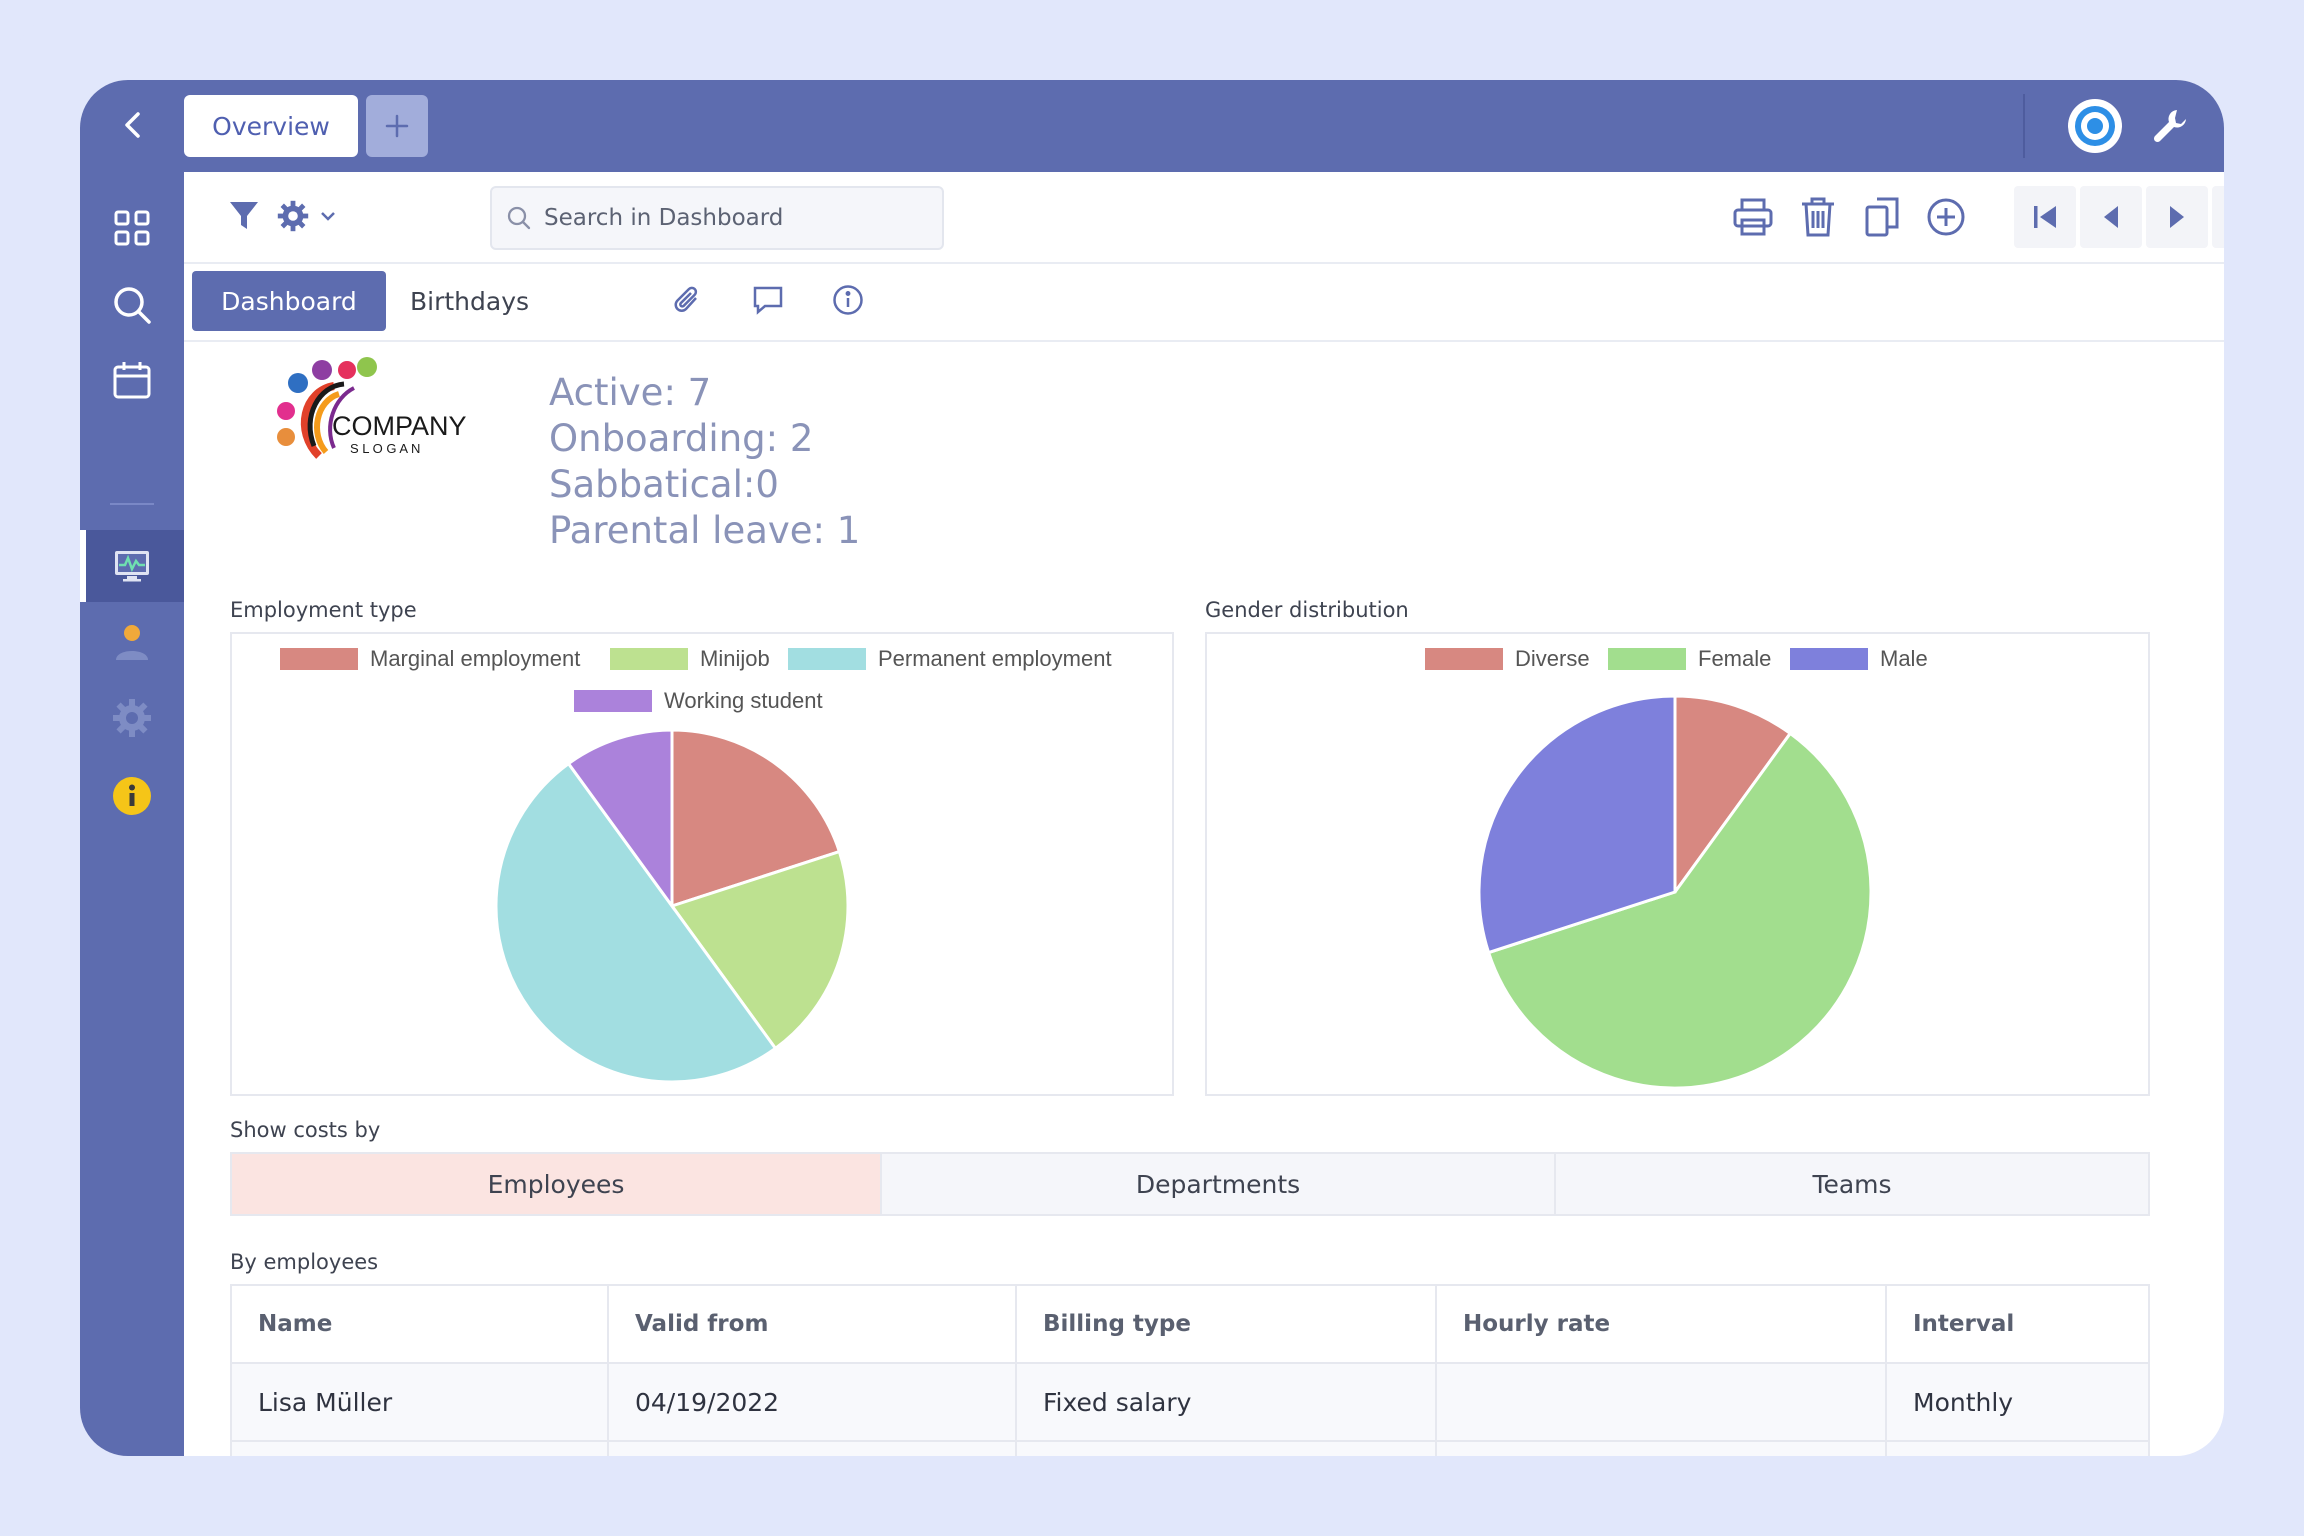  I want to click on legend-item-male: Male, so click(1859, 659).